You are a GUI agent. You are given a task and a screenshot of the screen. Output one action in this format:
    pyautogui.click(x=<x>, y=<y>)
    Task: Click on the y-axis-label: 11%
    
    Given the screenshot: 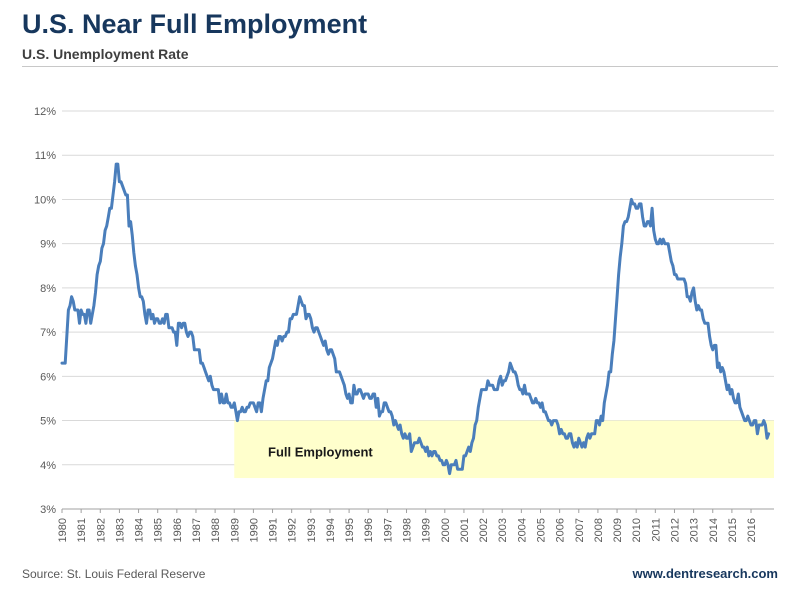 What is the action you would take?
    pyautogui.click(x=45, y=156)
    